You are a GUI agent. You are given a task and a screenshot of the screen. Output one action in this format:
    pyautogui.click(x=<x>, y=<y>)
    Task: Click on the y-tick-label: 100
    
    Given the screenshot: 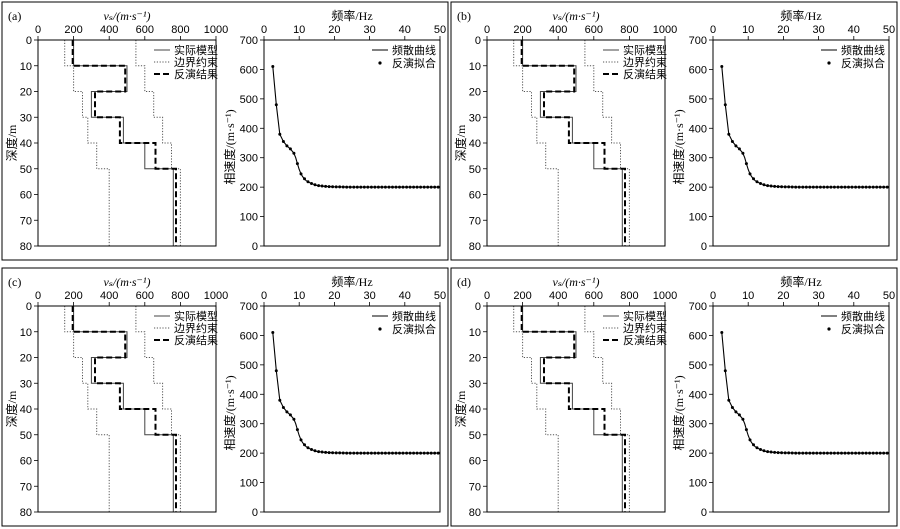 What is the action you would take?
    pyautogui.click(x=249, y=484)
    